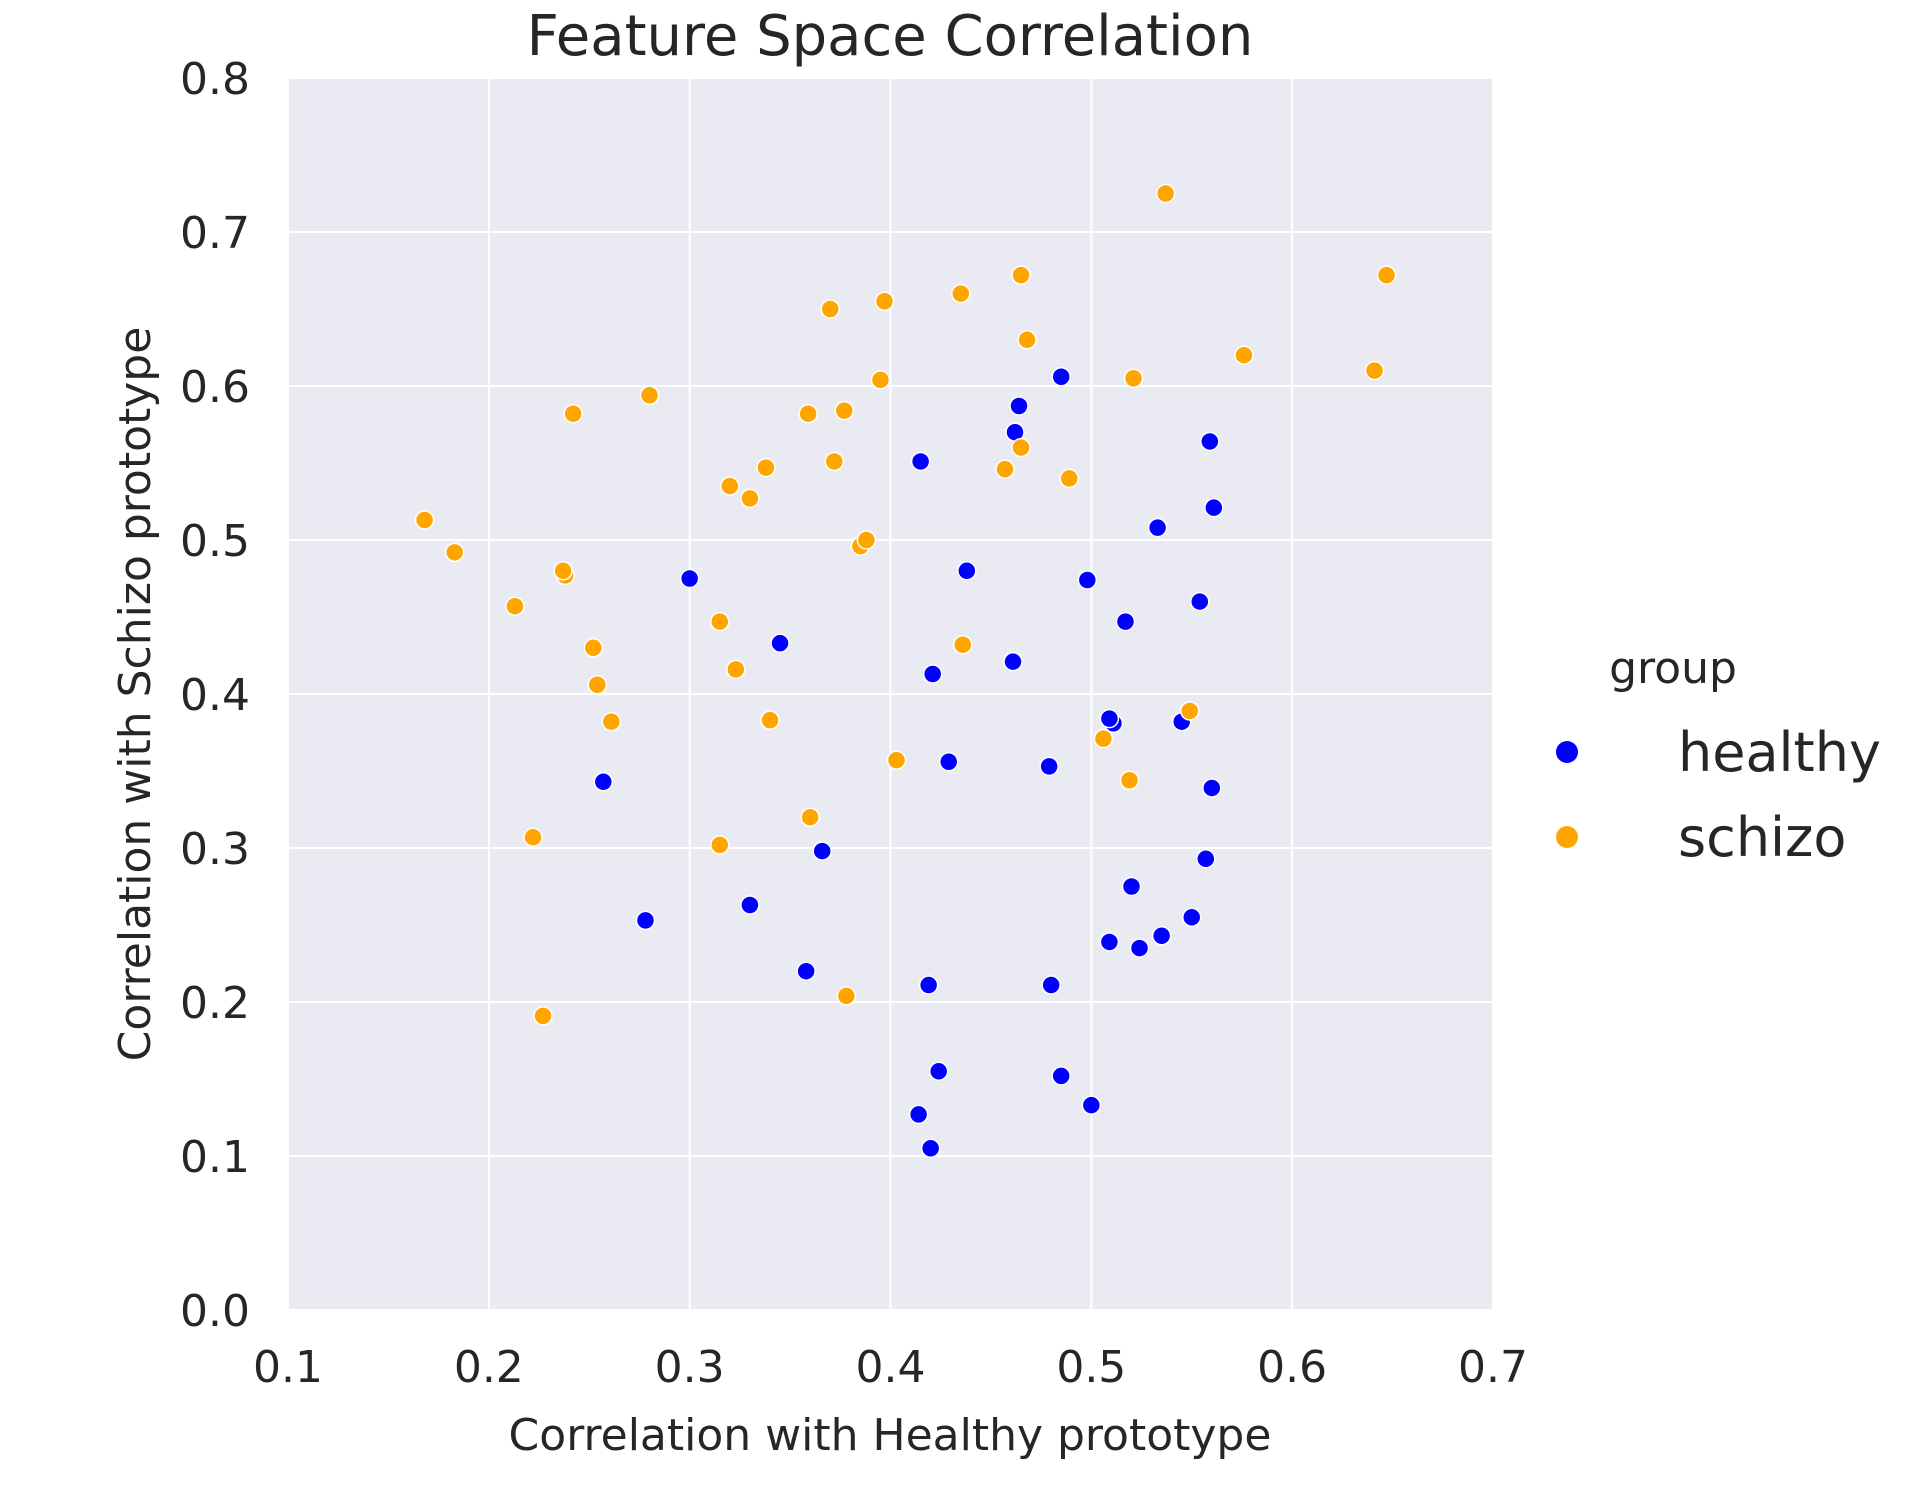 This screenshot has height=1500, width=1910. I want to click on x-tick-label: 0.2, so click(489, 1367).